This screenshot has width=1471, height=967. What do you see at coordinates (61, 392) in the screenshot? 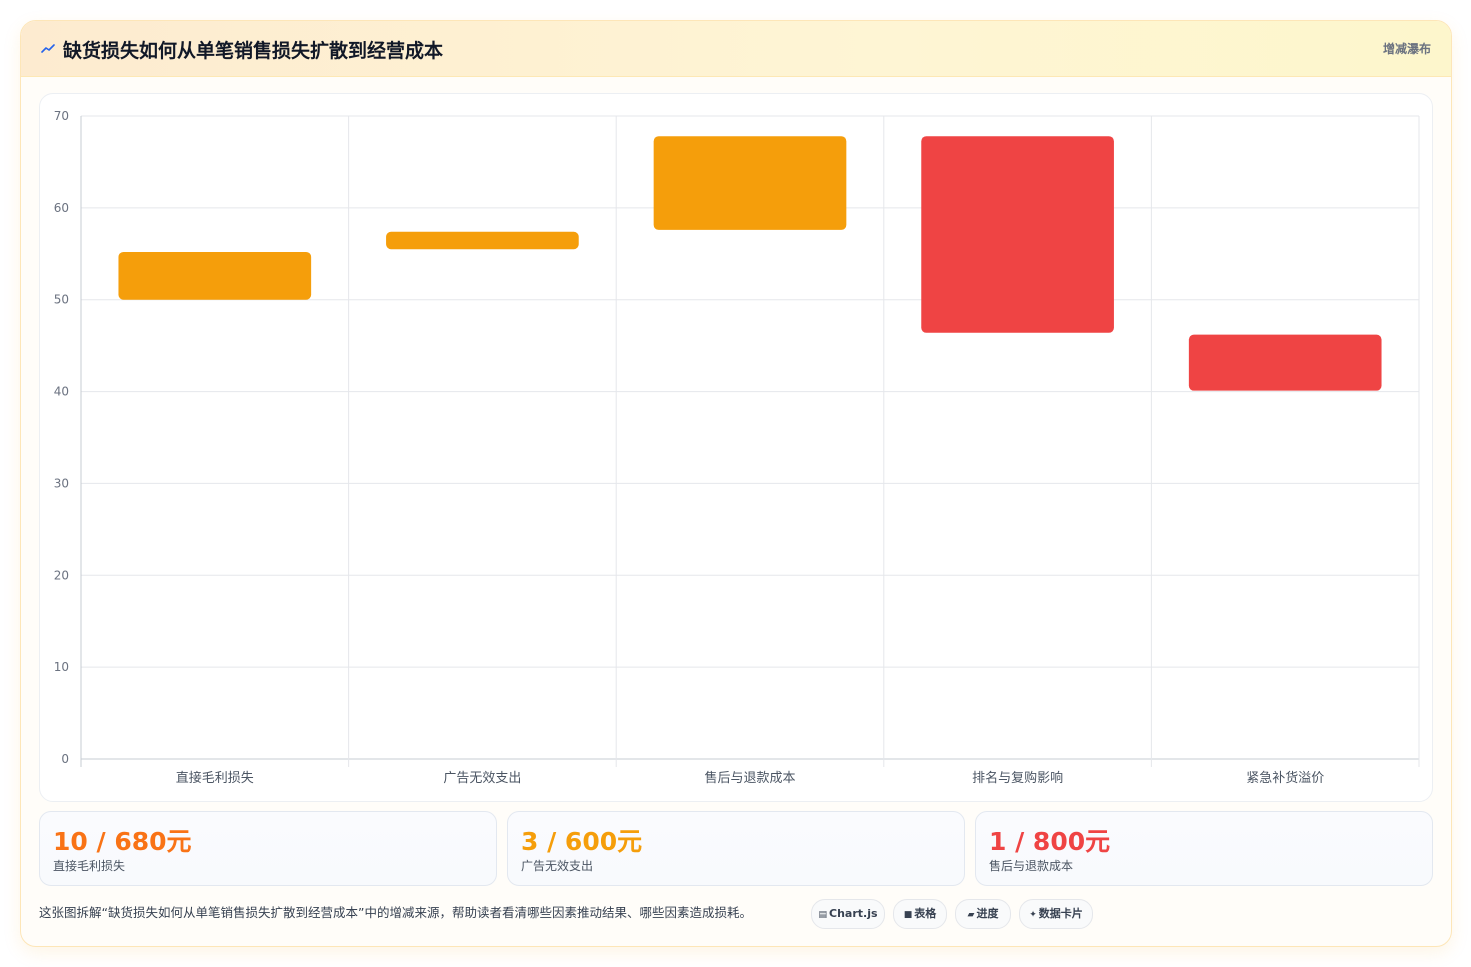
I see `y-tick-label: 40` at bounding box center [61, 392].